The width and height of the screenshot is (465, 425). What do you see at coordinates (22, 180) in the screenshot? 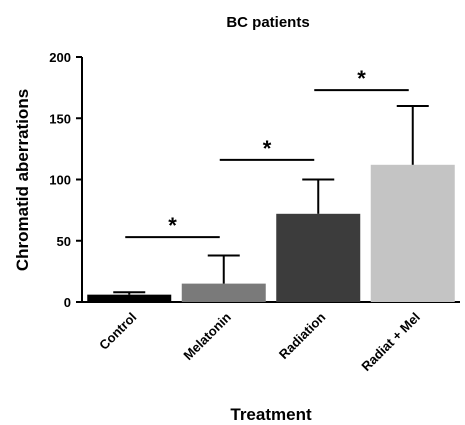
I see `y-axis-label: Chromatid aberrations` at bounding box center [22, 180].